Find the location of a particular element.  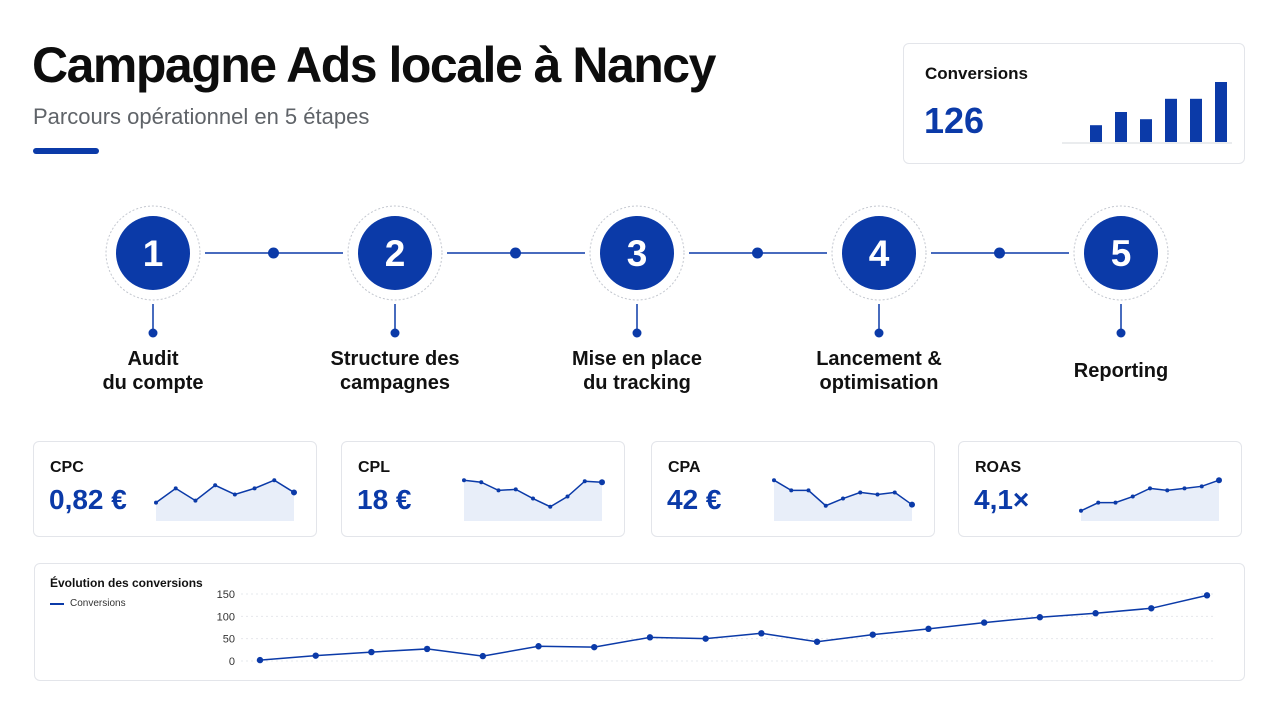

step-label: Lancement & optimisation is located at coordinates (879, 371).